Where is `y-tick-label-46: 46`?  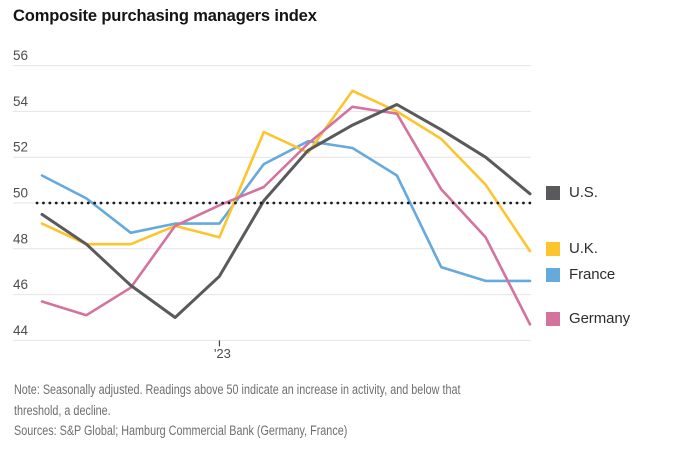
y-tick-label-46: 46 is located at coordinates (20, 284).